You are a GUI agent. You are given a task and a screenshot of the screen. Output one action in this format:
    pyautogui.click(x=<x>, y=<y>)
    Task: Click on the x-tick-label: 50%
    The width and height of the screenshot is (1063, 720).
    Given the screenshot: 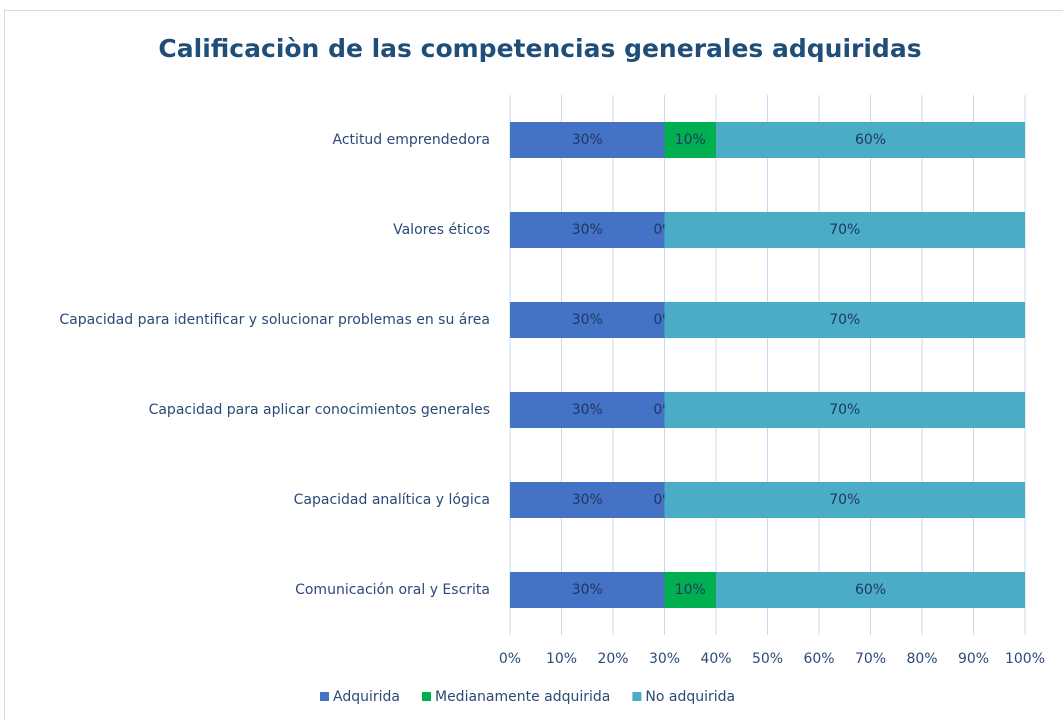 What is the action you would take?
    pyautogui.click(x=767, y=659)
    